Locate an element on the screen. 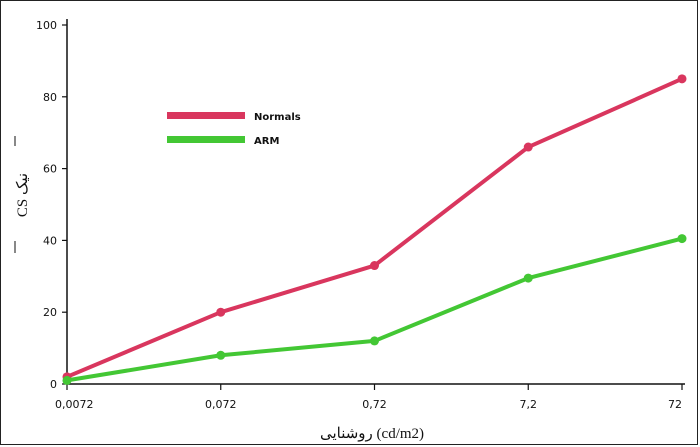 Image resolution: width=700 pixels, height=447 pixels. legend-label-normals: Normals is located at coordinates (277, 117).